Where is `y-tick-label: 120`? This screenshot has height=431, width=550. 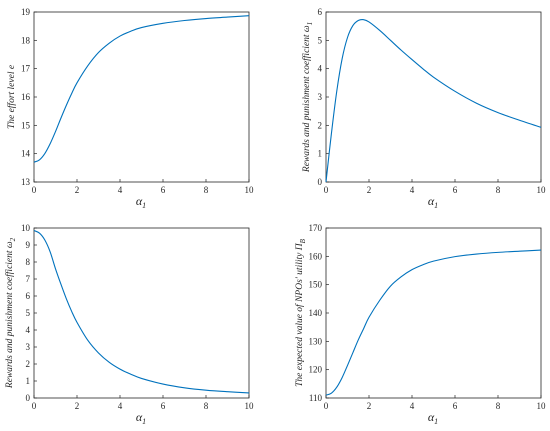 y-tick-label: 120 is located at coordinates (316, 370).